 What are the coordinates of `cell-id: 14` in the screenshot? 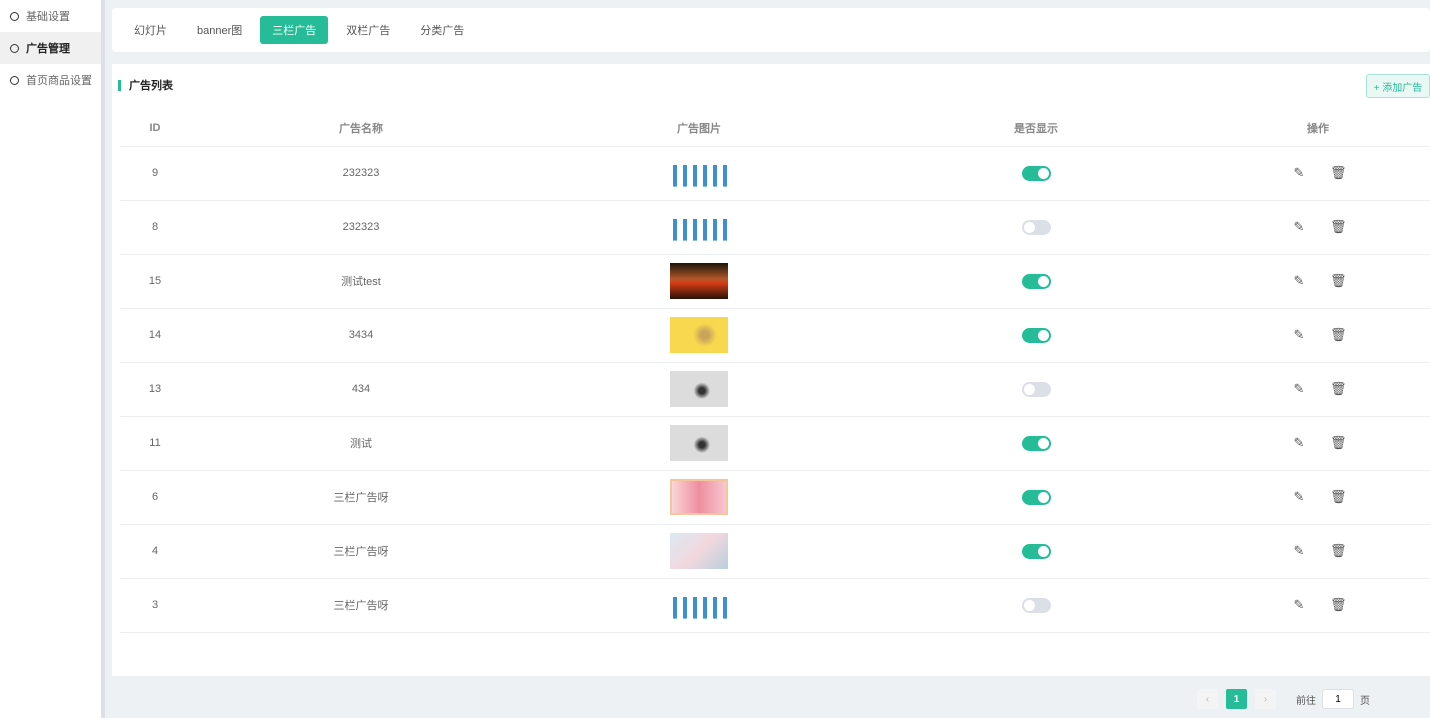 It's located at (155, 335).